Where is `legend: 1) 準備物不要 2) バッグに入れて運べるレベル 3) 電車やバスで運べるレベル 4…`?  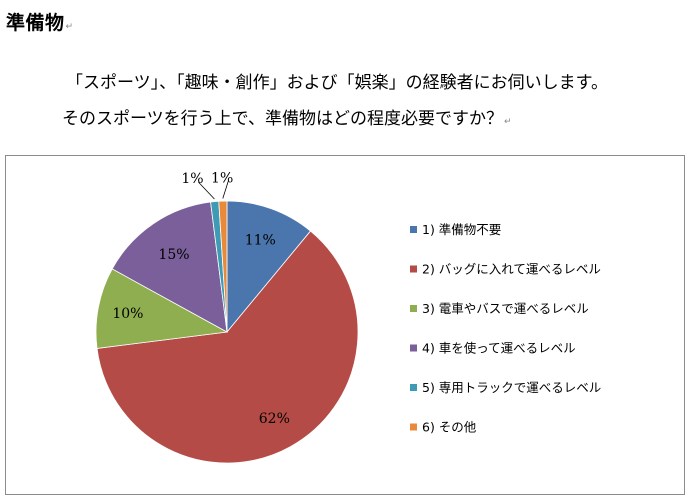
legend: 1) 準備物不要 2) バッグに入れて運べるレベル 3) 電車やバスで運べるレベル 4… is located at coordinates (505, 328).